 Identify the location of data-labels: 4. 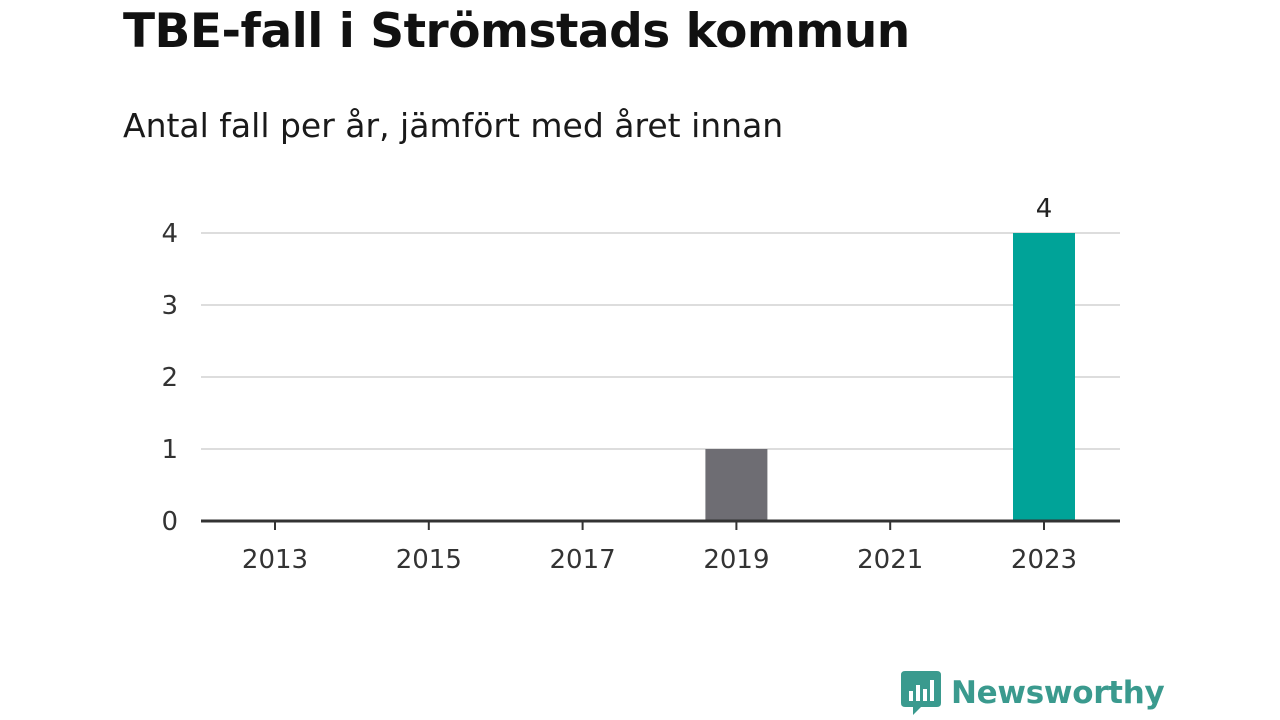
(1044, 209).